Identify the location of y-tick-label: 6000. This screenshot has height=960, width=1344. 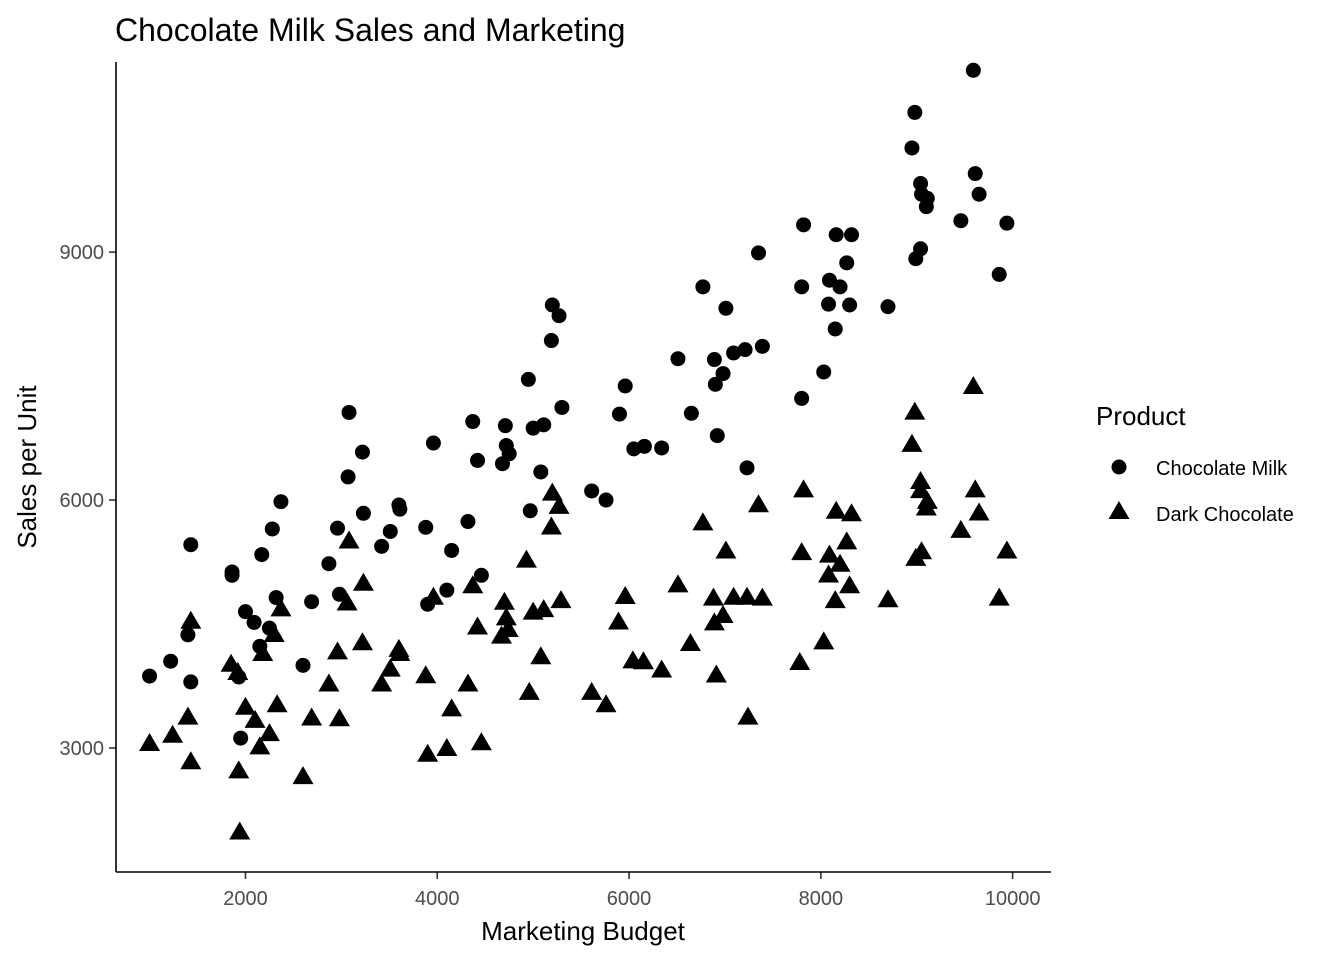
(82, 501).